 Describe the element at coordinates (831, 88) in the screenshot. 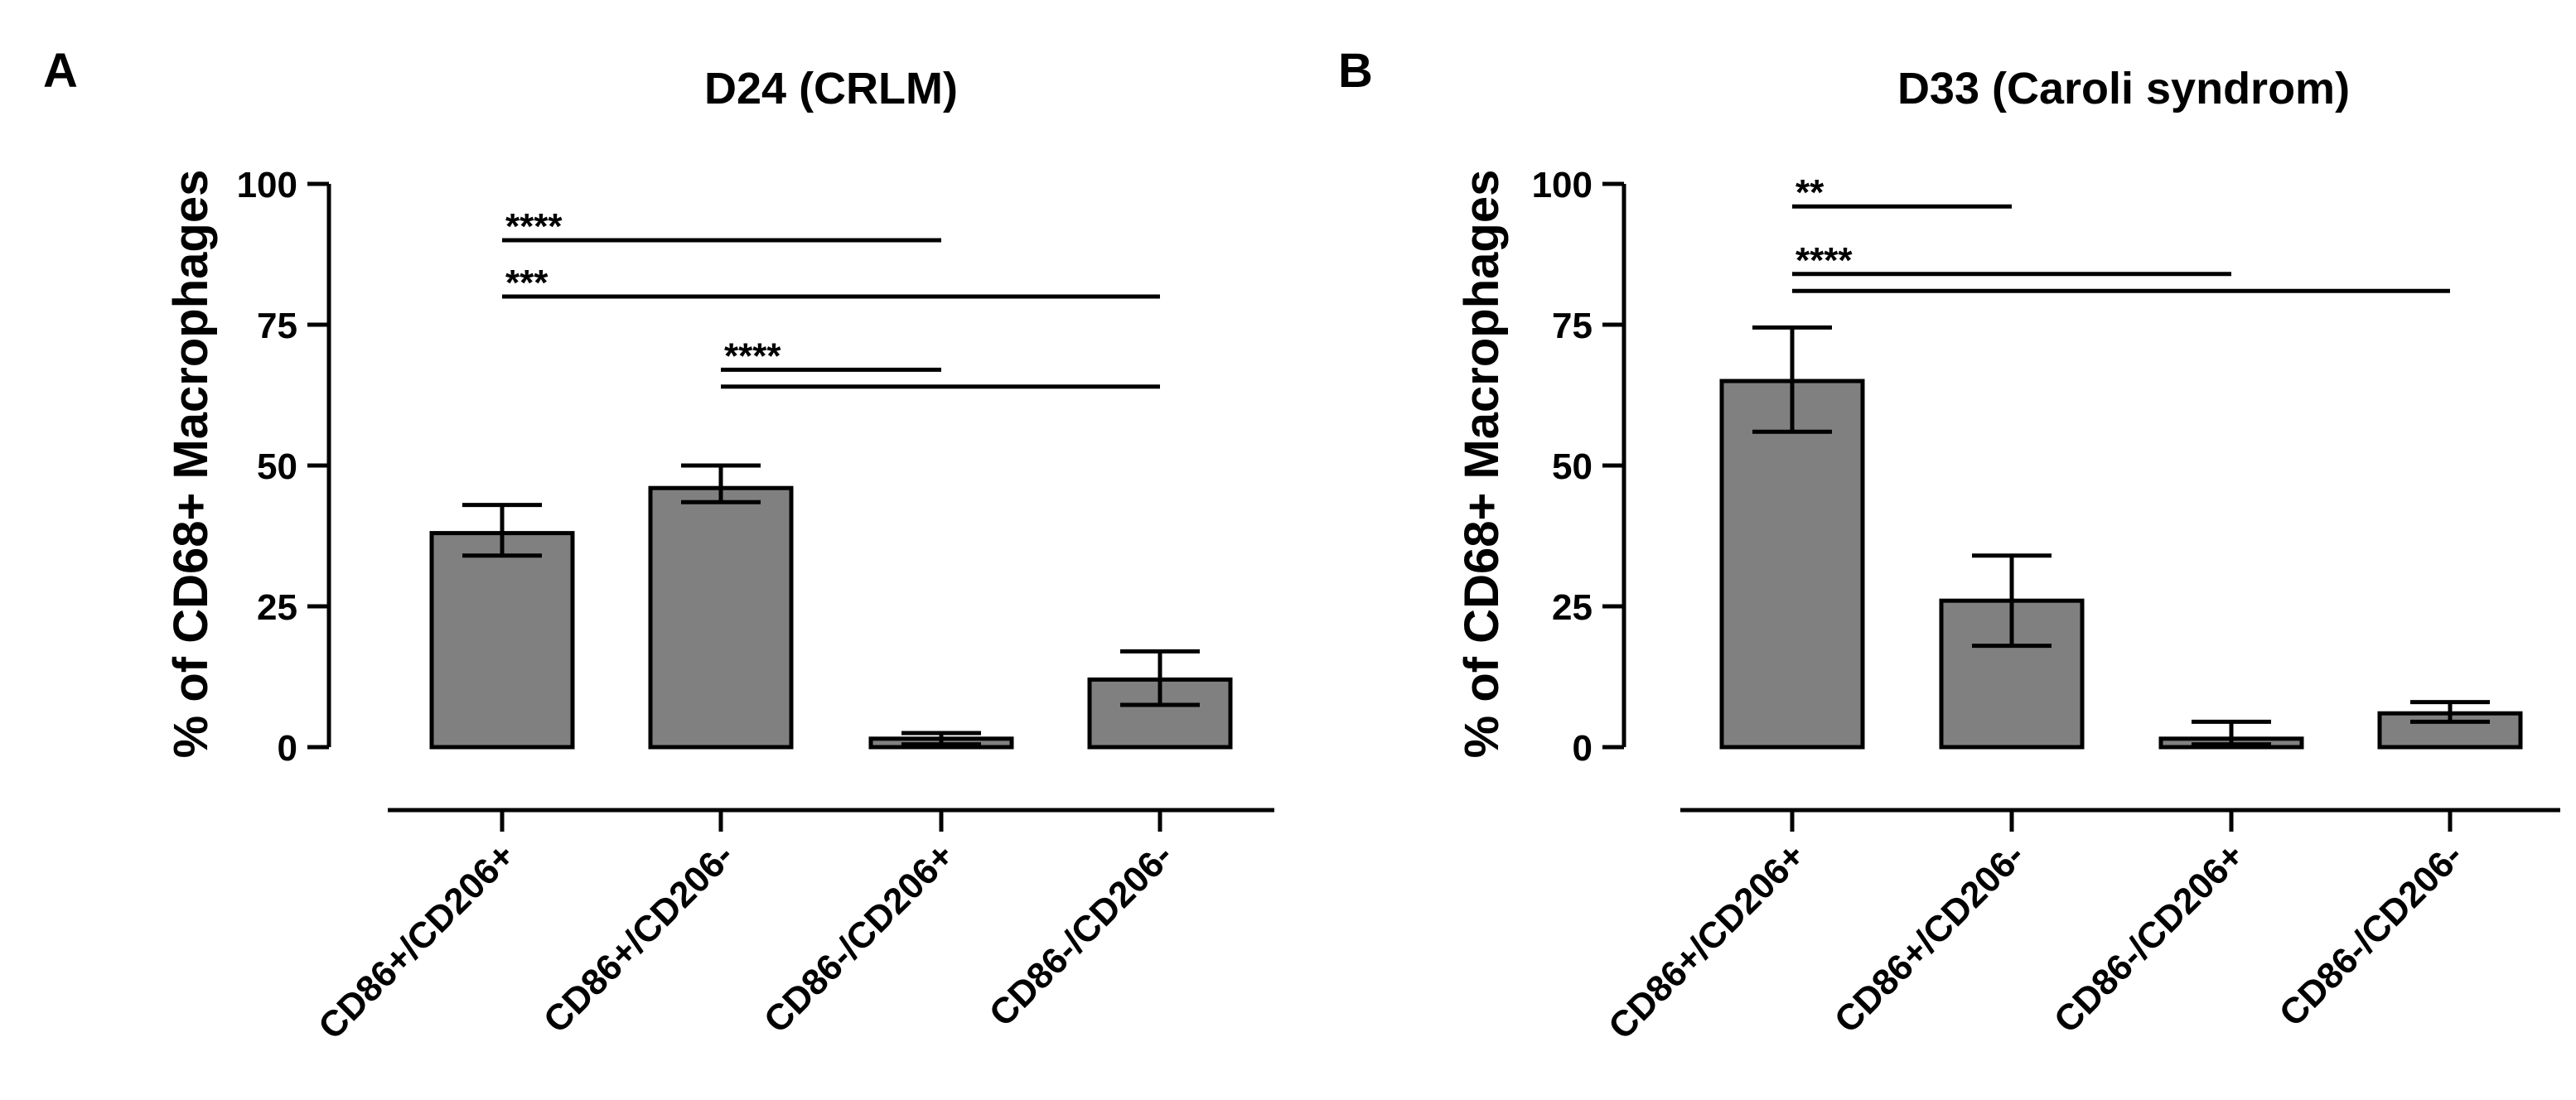

I see `chart-title: D24 (CRLM)` at that location.